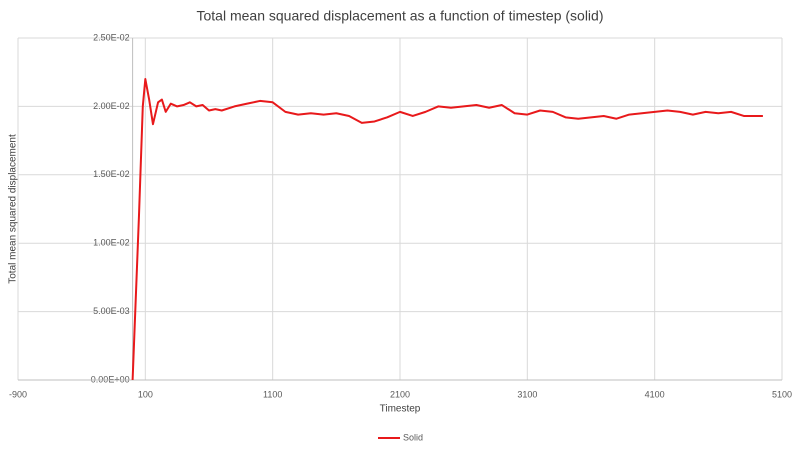 This screenshot has height=457, width=800. I want to click on y-tick-label: 2.50E-02, so click(111, 37).